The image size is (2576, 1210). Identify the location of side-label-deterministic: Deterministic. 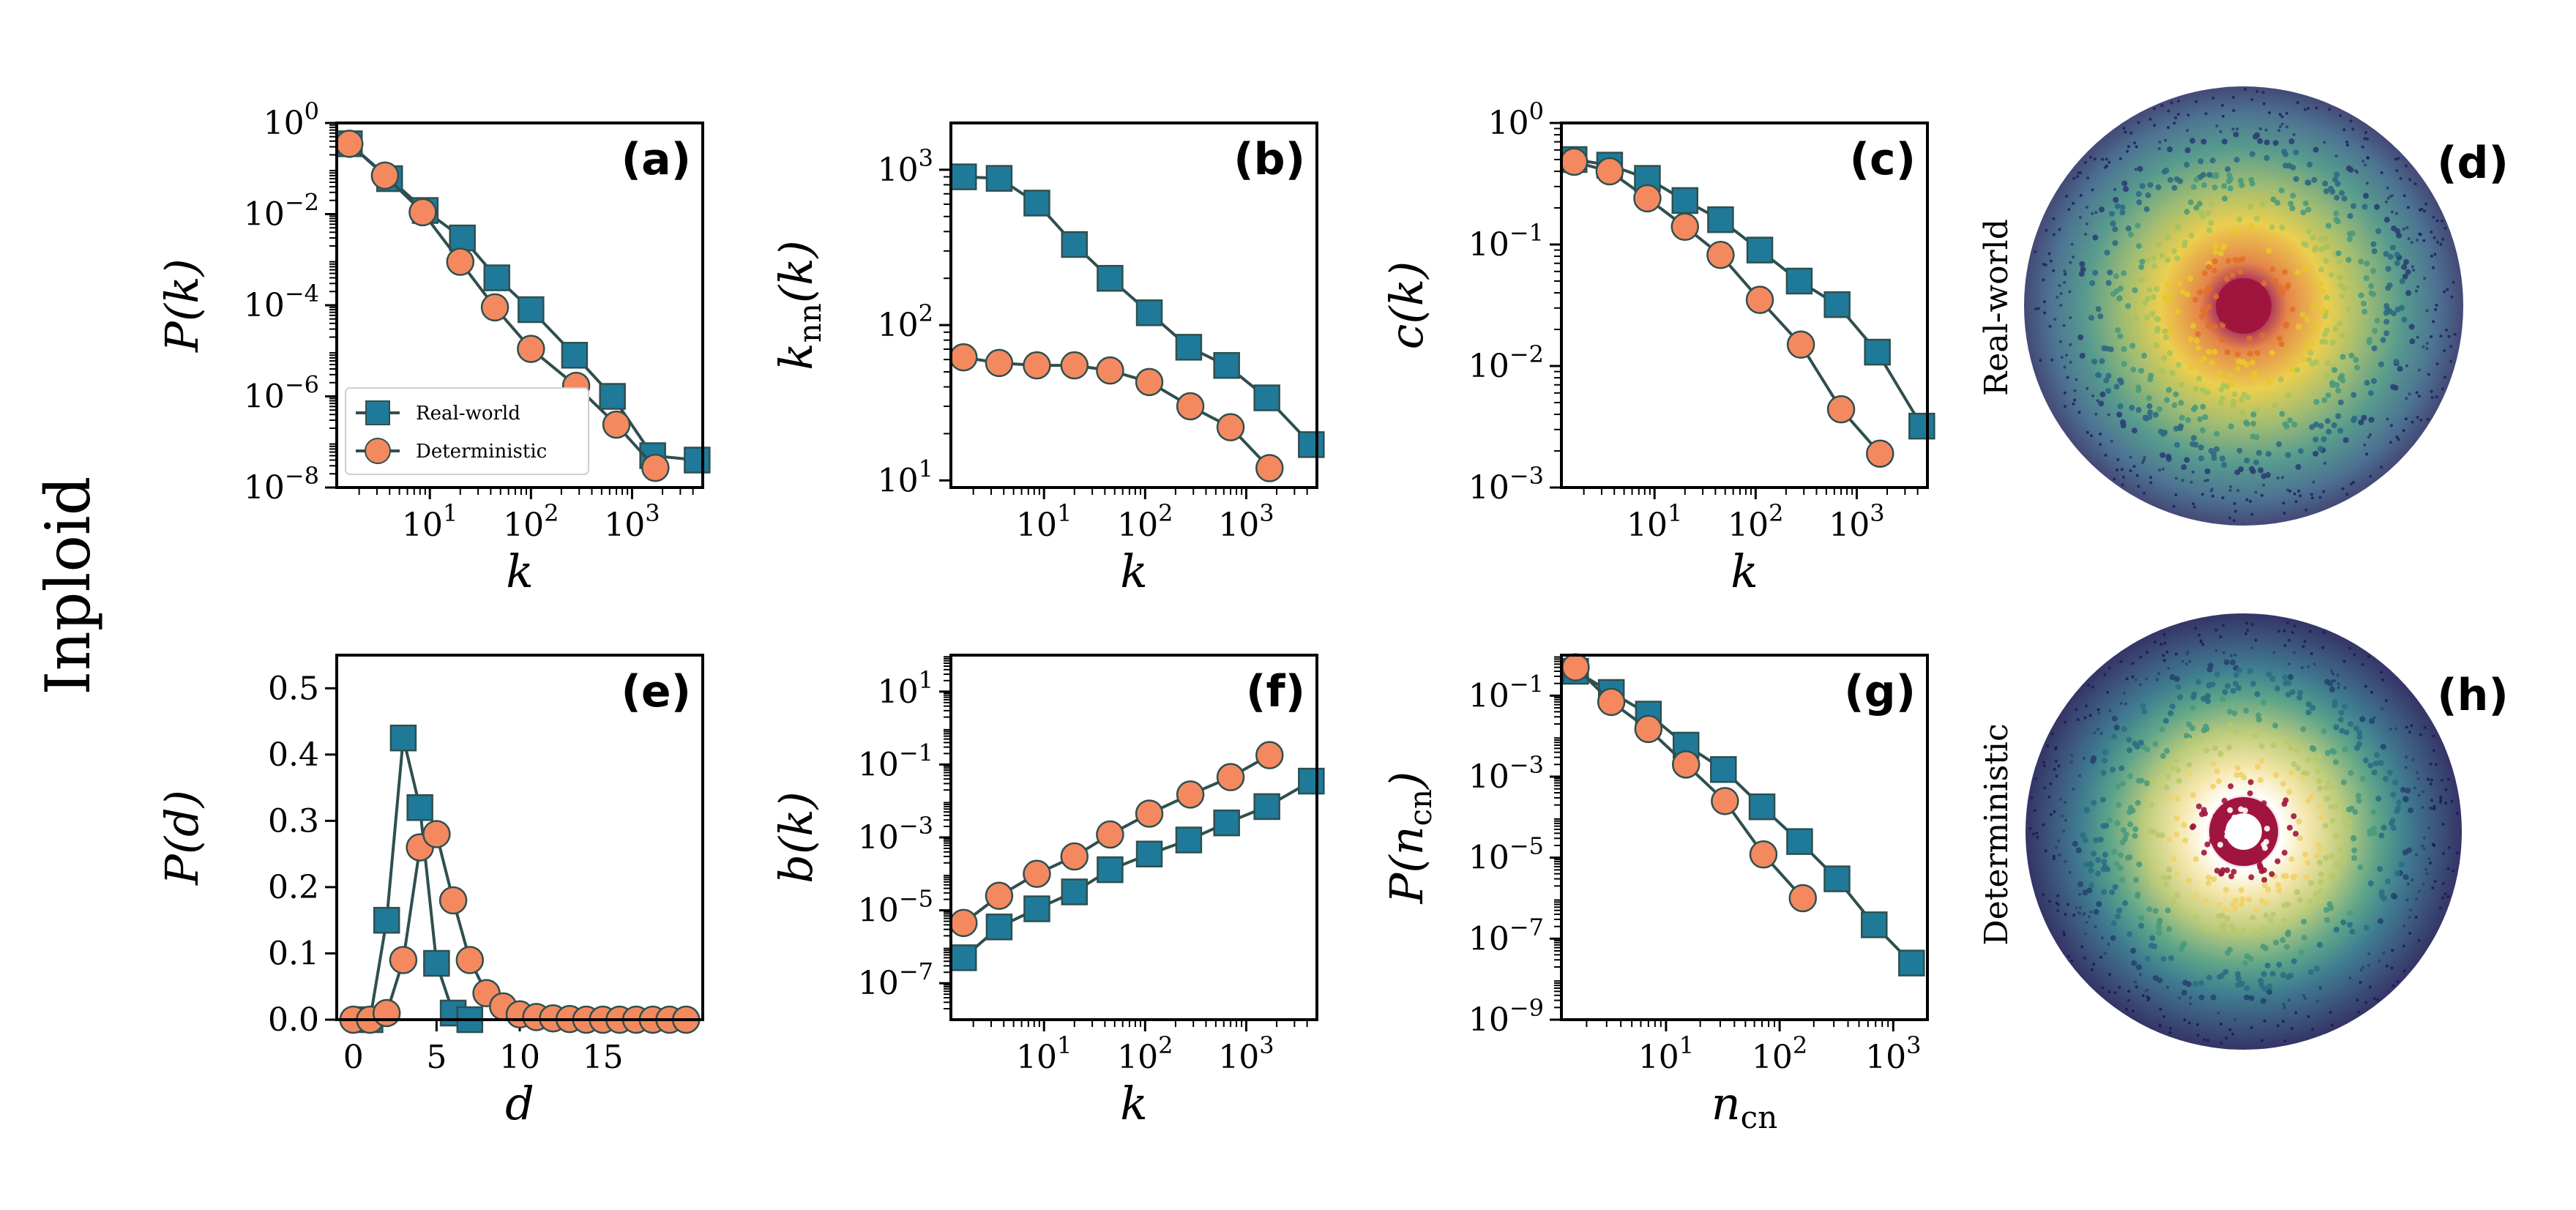
(1996, 834).